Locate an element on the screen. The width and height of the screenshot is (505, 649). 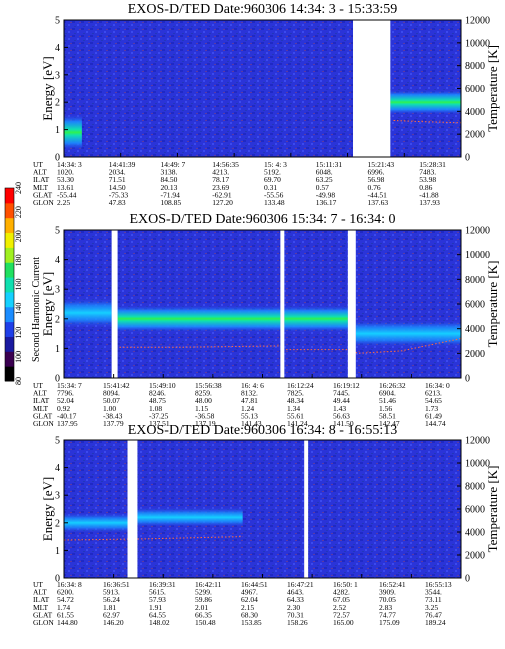
ephem-value: 62.97 is located at coordinates (111, 614).